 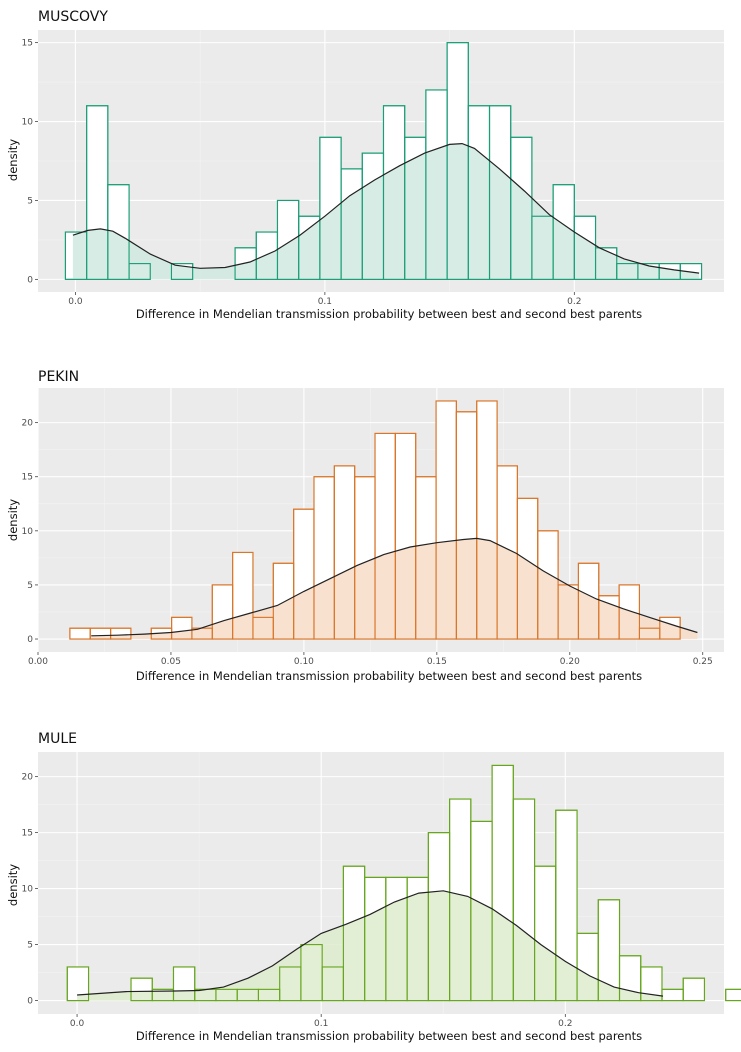 I want to click on x-tick-label: 0.00, so click(x=38, y=662).